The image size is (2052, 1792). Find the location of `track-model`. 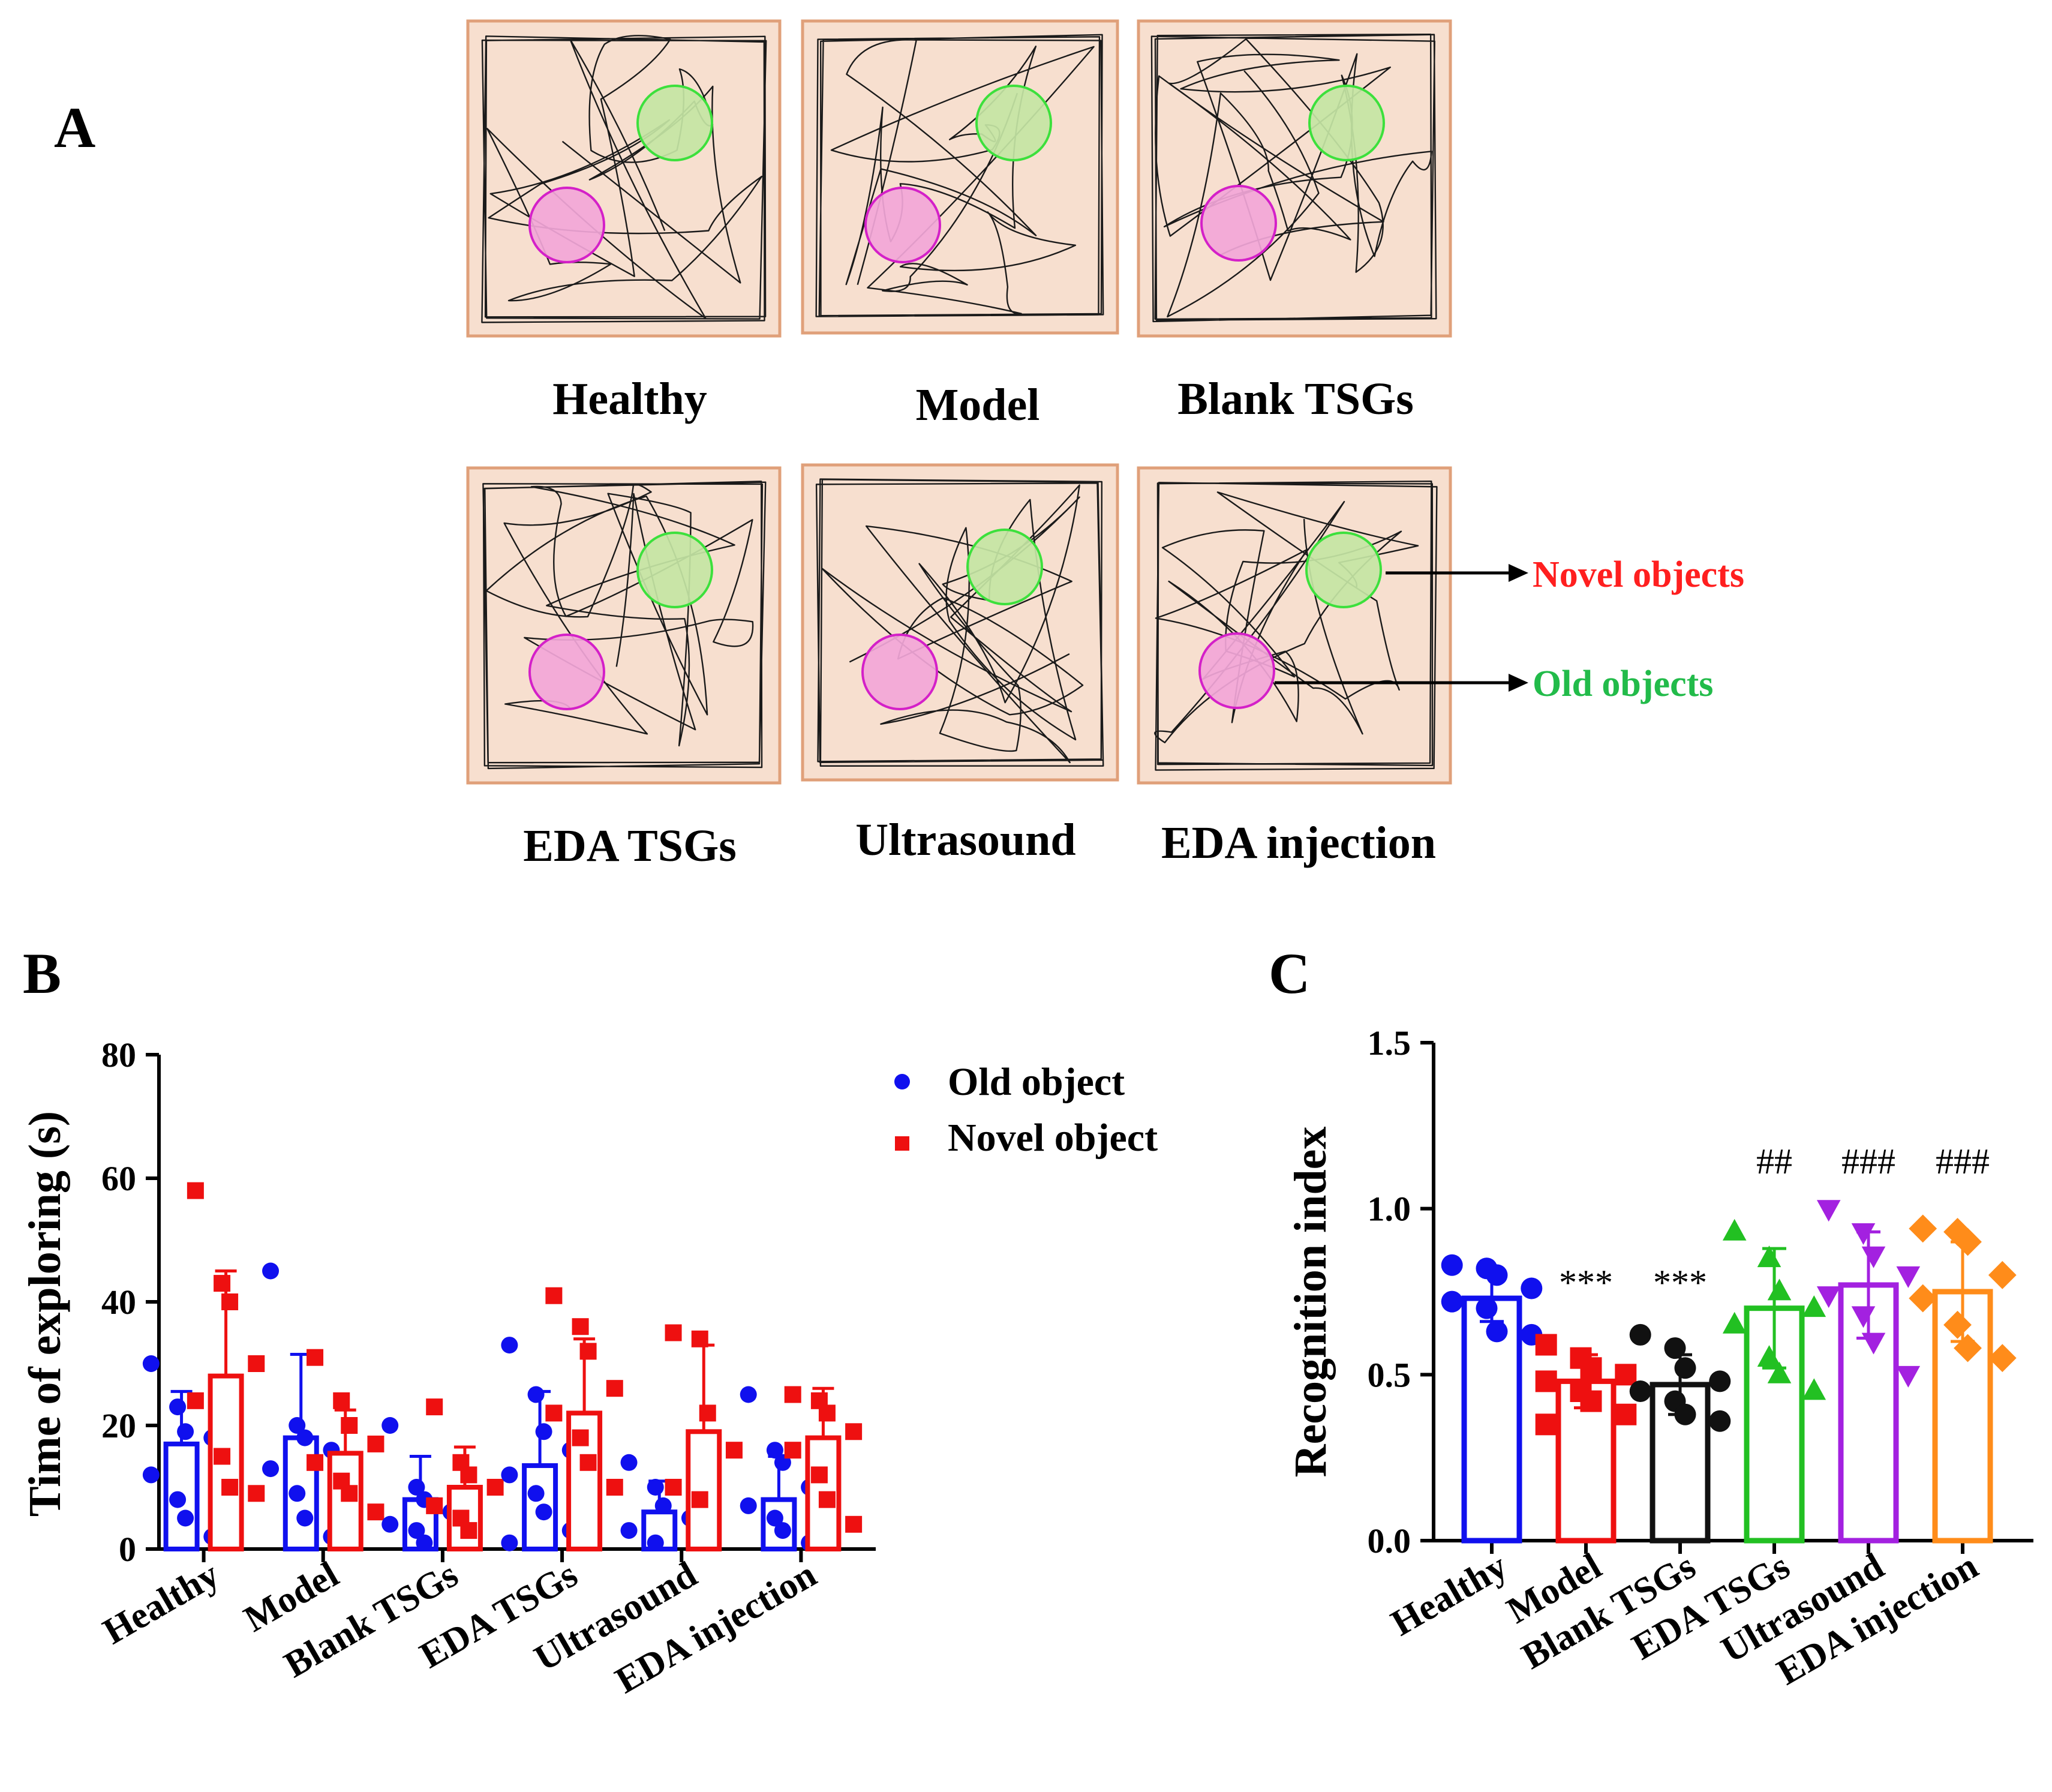

track-model is located at coordinates (959, 175).